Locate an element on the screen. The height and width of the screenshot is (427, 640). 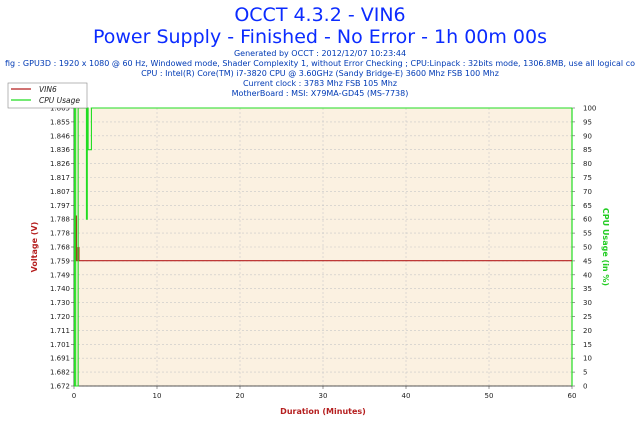
y-tick-label: 1.720 is located at coordinates (60, 317).